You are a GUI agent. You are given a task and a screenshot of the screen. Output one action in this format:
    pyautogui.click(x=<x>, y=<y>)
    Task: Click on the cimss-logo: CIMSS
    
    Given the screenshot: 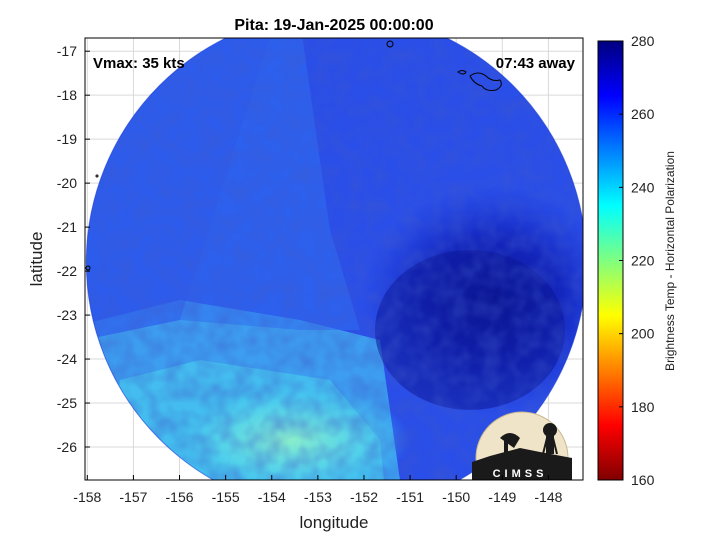 What is the action you would take?
    pyautogui.click(x=522, y=445)
    